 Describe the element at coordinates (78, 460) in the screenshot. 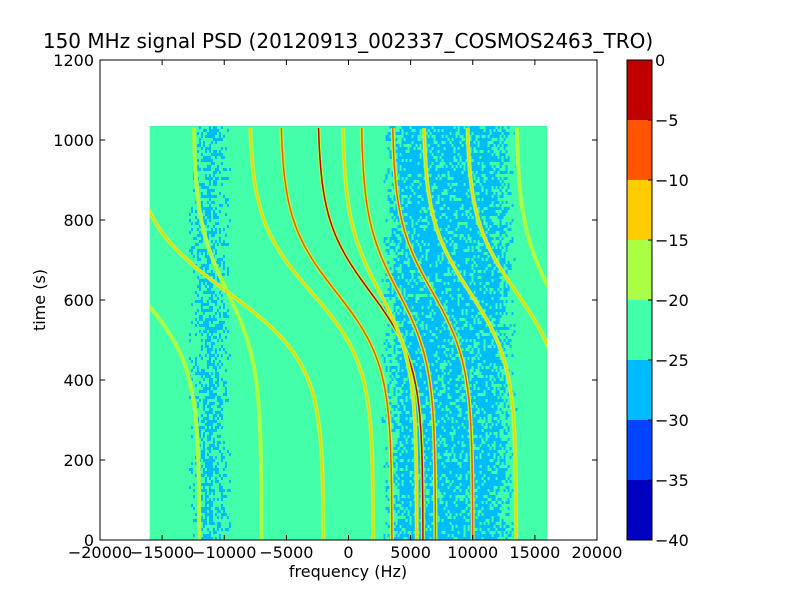

I see `y-tick-label: 200` at that location.